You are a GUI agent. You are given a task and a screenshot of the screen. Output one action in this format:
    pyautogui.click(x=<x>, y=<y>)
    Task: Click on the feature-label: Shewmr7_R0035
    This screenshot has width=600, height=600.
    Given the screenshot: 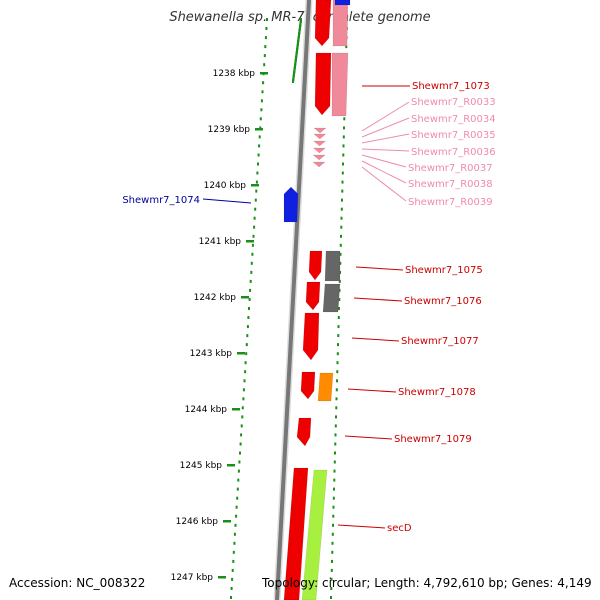 What is the action you would take?
    pyautogui.click(x=453, y=135)
    